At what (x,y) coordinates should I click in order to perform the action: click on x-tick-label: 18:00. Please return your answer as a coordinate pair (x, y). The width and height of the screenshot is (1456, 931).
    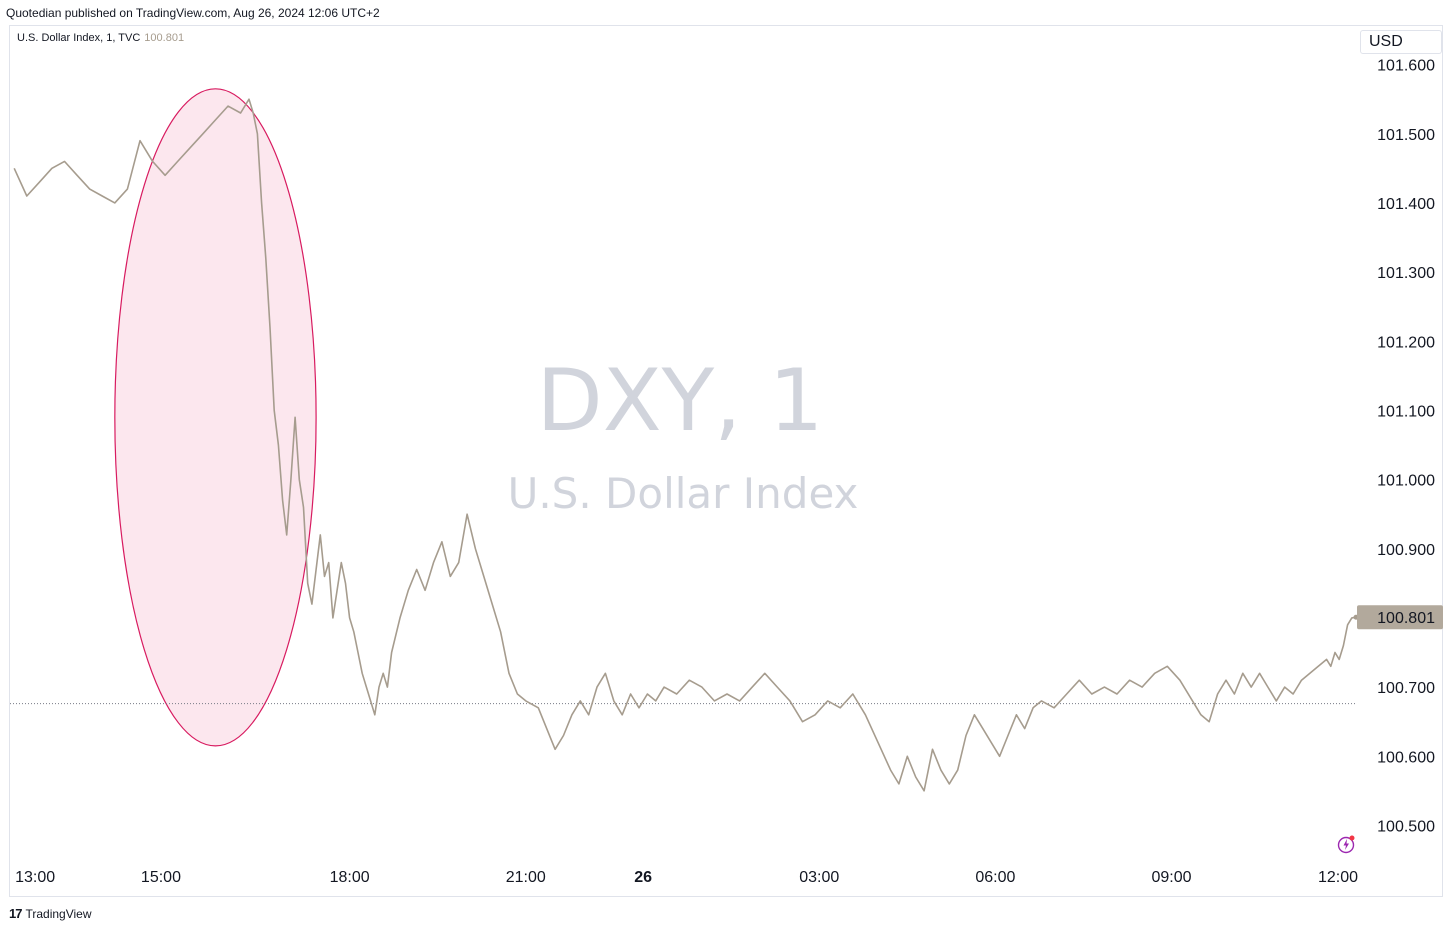
    Looking at the image, I should click on (350, 877).